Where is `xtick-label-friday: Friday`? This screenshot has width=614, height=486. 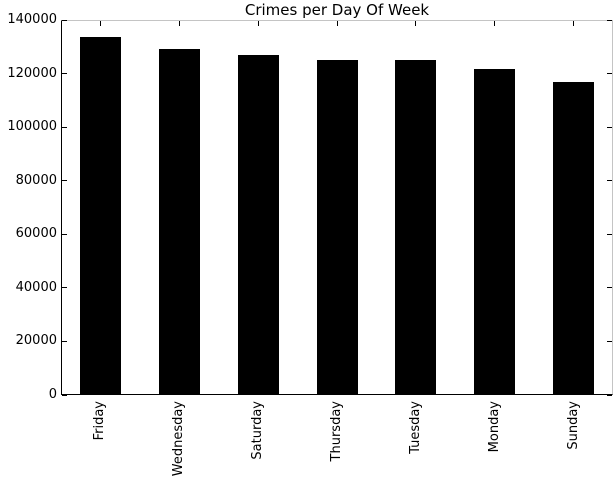 xtick-label-friday: Friday is located at coordinates (100, 421).